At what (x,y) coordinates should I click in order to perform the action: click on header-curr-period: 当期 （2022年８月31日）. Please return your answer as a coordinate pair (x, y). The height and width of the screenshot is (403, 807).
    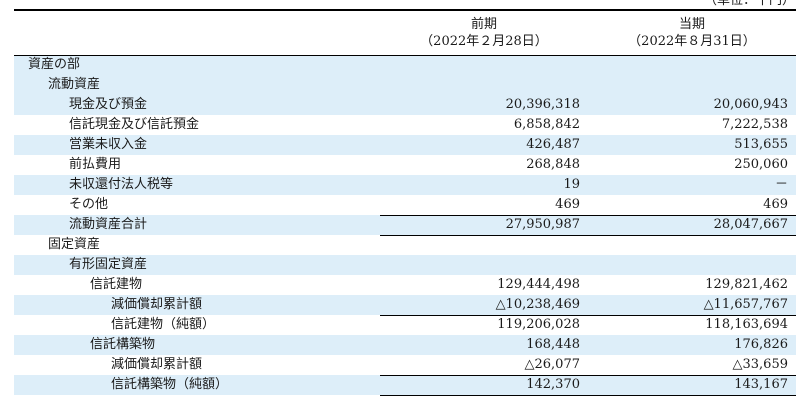
    Looking at the image, I should click on (692, 32).